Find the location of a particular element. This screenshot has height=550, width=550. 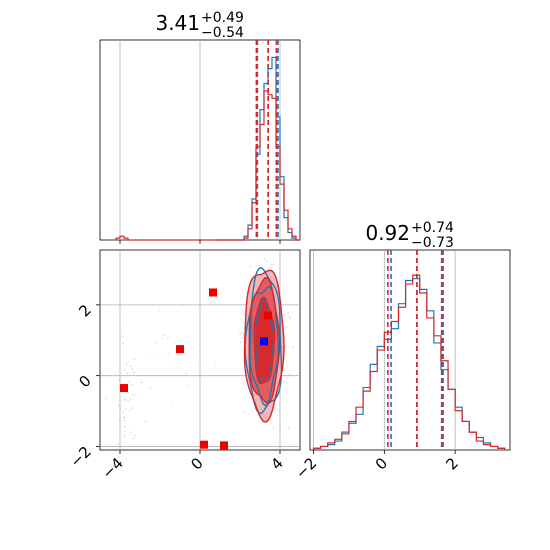

marginal-y-title-value: 0.92 is located at coordinates (387, 233).